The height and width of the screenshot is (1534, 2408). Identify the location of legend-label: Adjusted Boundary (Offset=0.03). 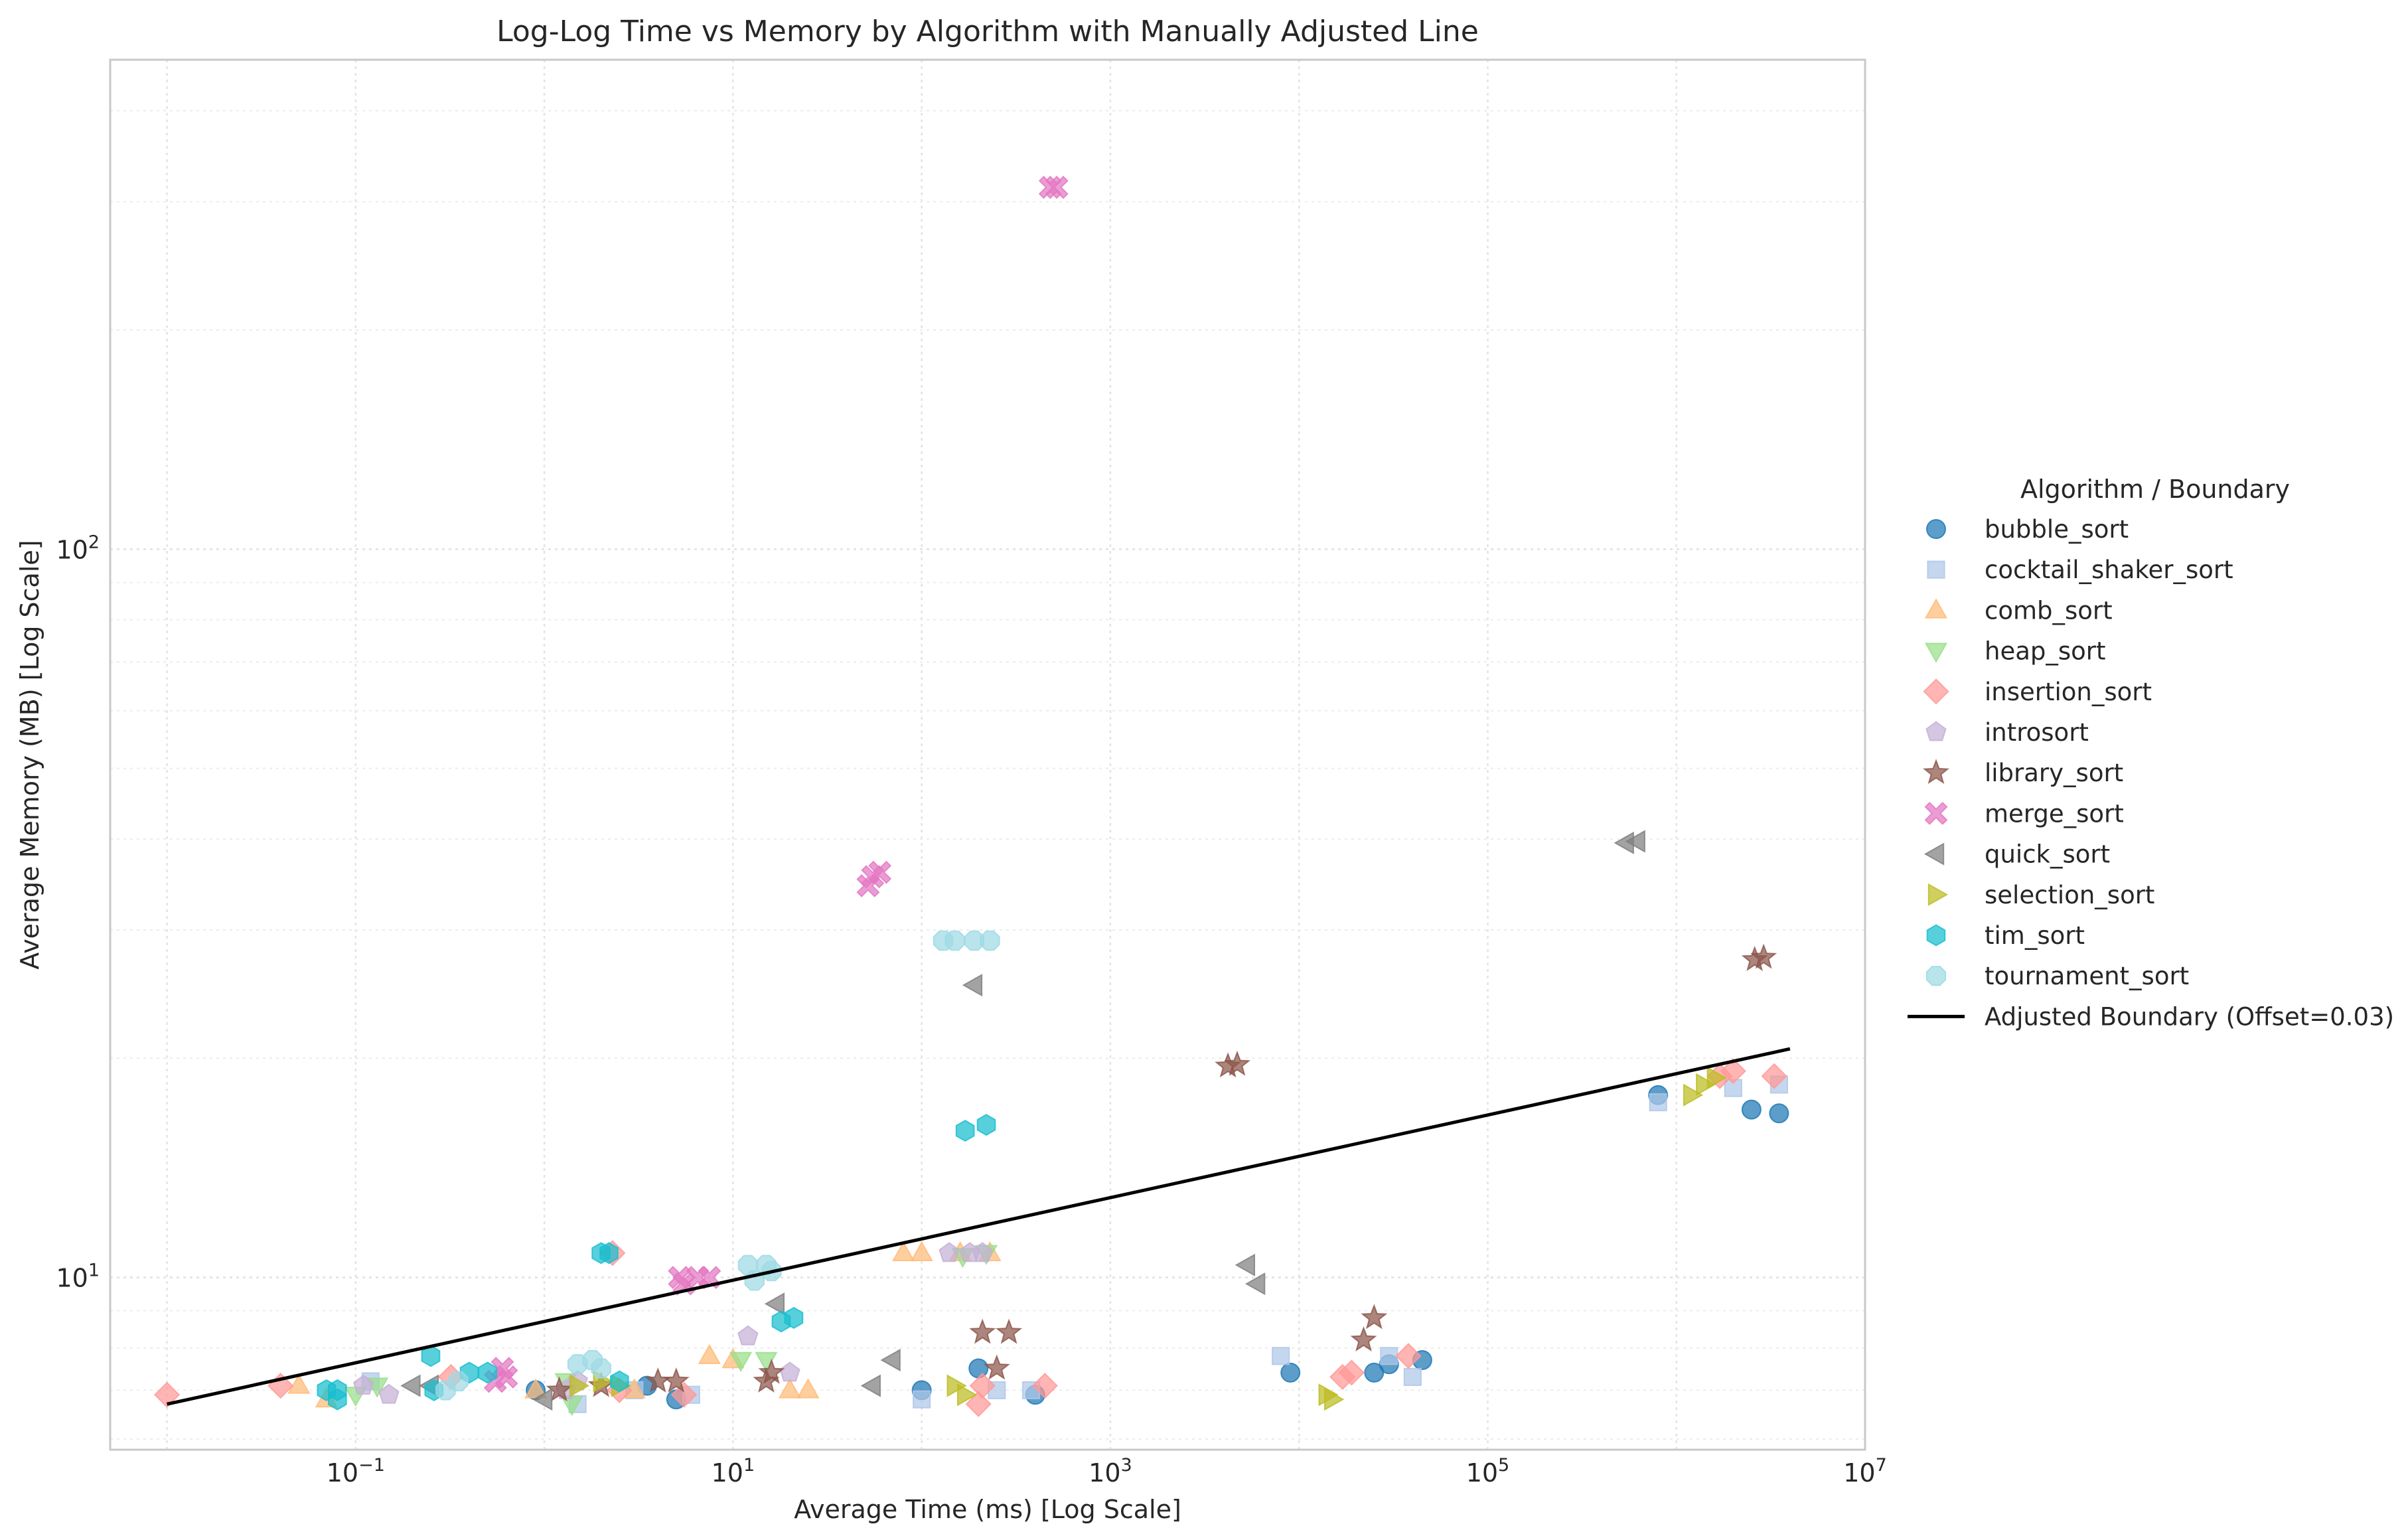
(2189, 1016).